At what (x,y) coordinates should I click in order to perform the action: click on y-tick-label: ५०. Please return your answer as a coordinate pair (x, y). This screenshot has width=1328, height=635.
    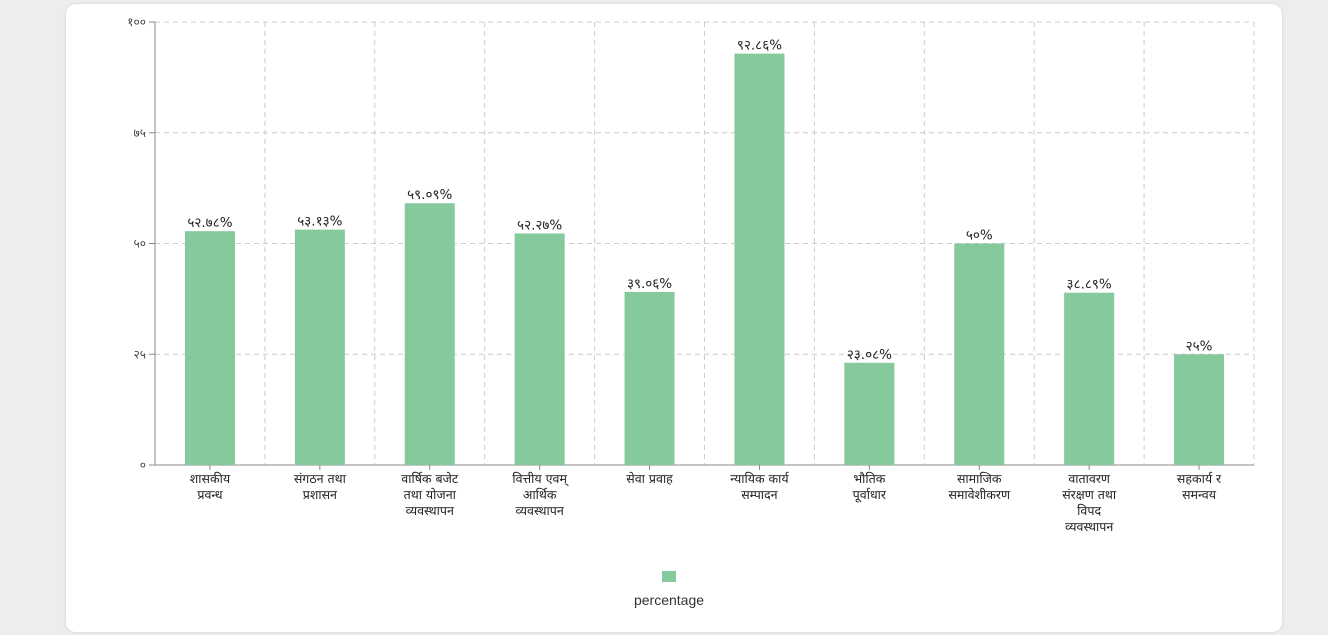
    Looking at the image, I should click on (140, 244).